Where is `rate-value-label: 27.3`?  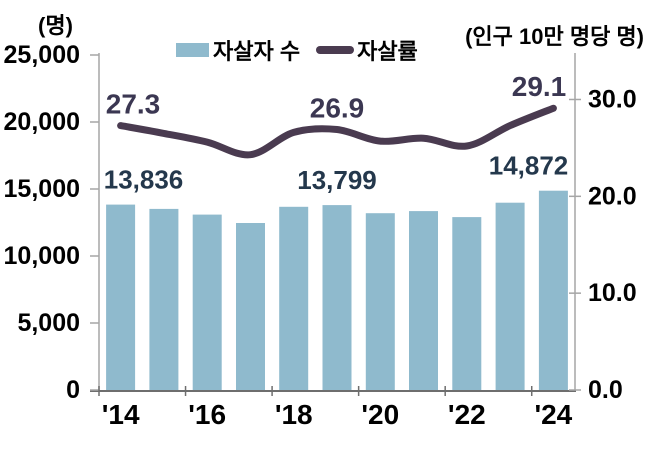
rate-value-label: 27.3 is located at coordinates (133, 104).